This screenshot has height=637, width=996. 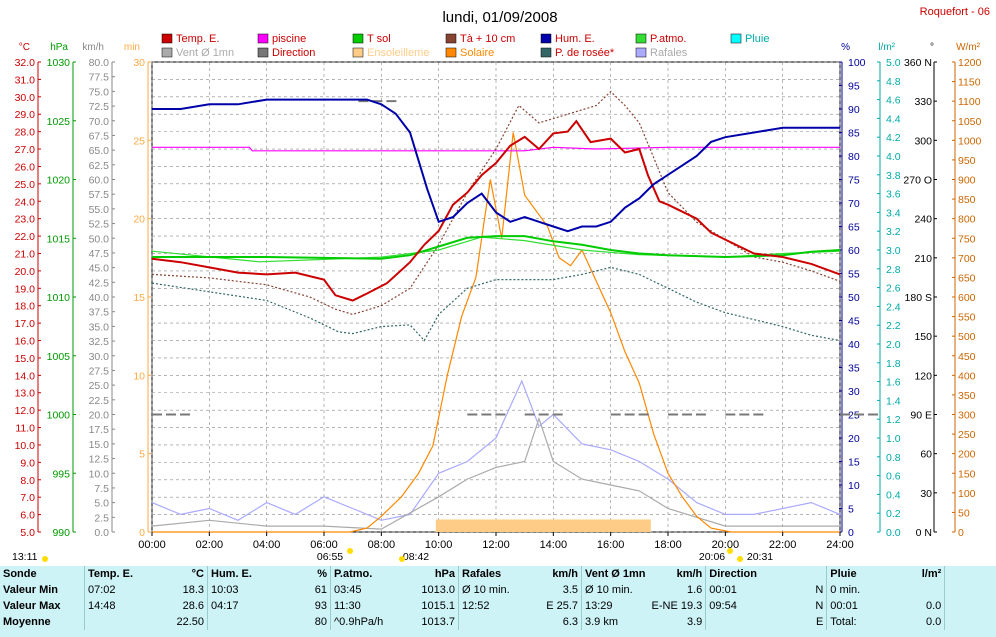 What do you see at coordinates (59, 63) in the screenshot?
I see `tick-label: 1030` at bounding box center [59, 63].